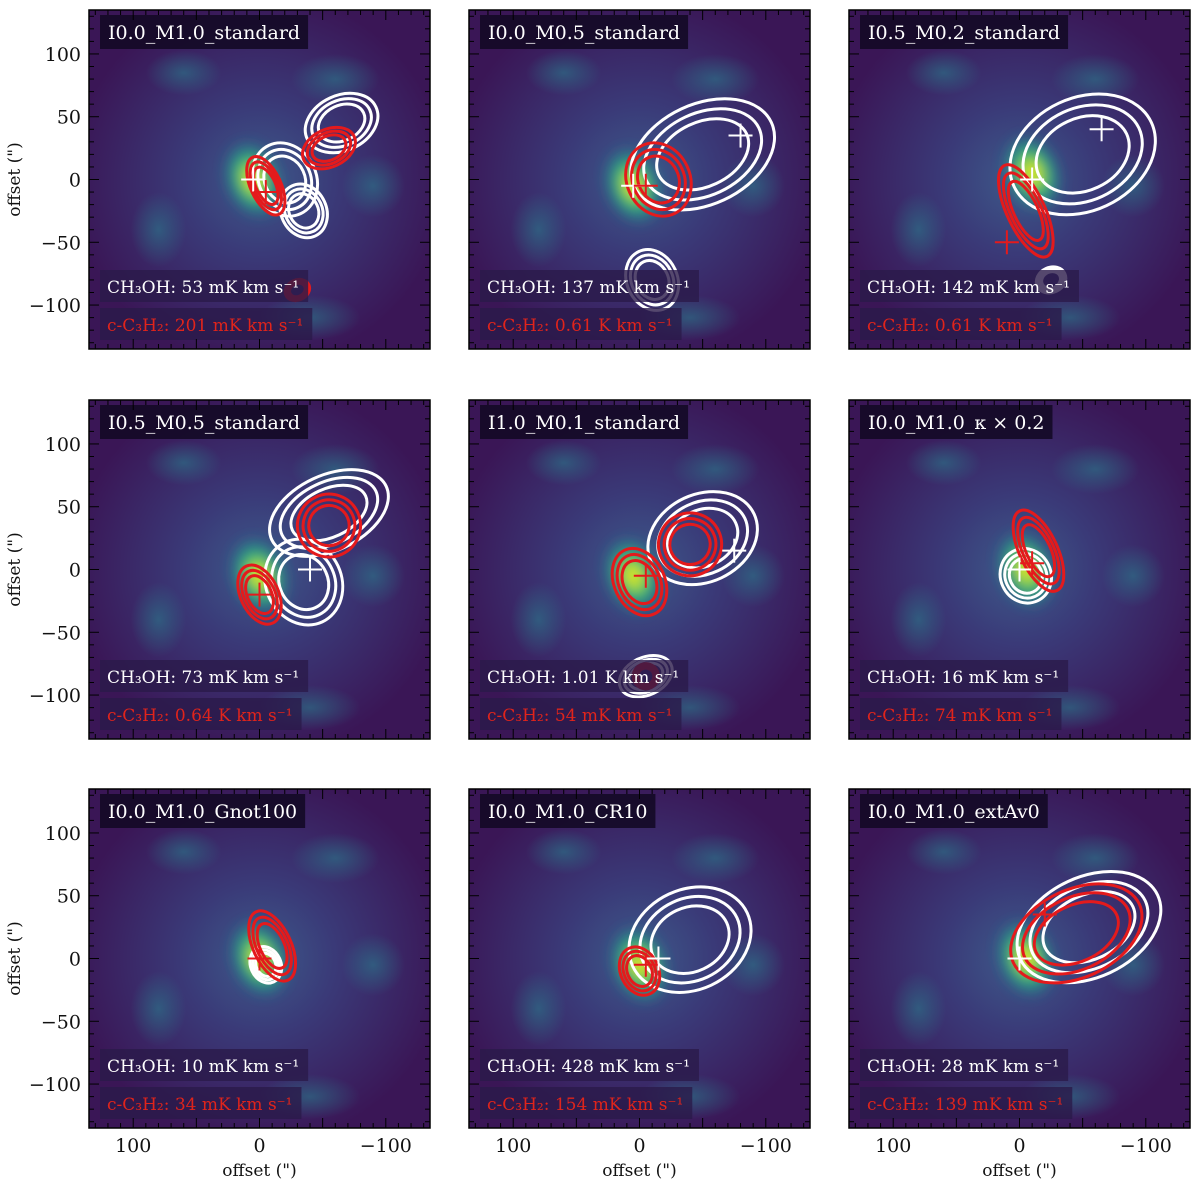  I want to click on panel-title: I0.5_M0.5_standard, so click(204, 423).